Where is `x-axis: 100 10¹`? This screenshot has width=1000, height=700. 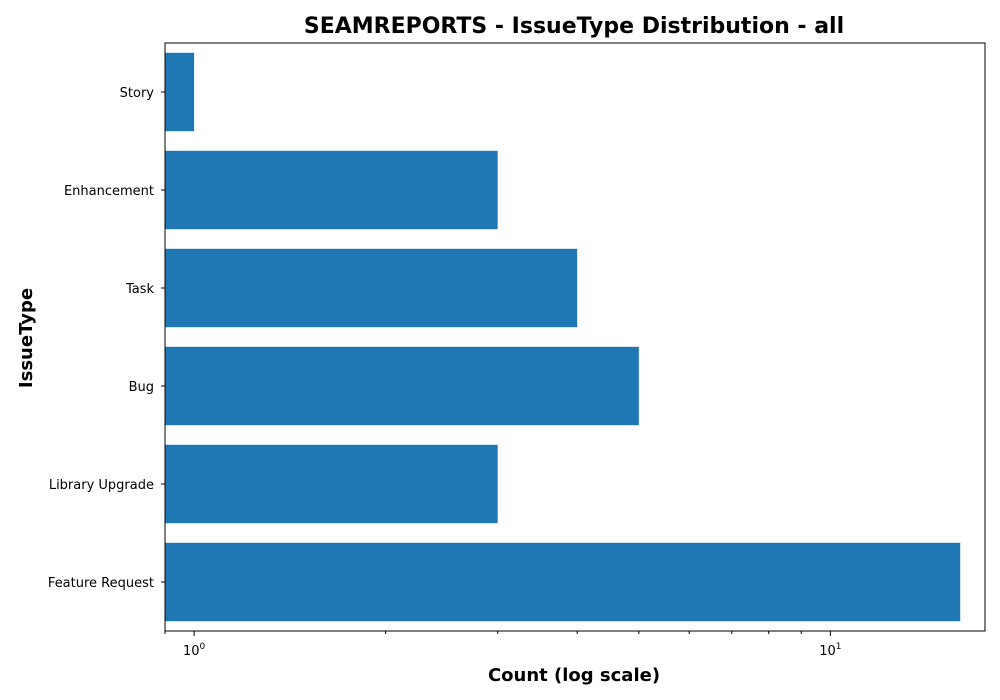
x-axis: 100 10¹ is located at coordinates (503, 645).